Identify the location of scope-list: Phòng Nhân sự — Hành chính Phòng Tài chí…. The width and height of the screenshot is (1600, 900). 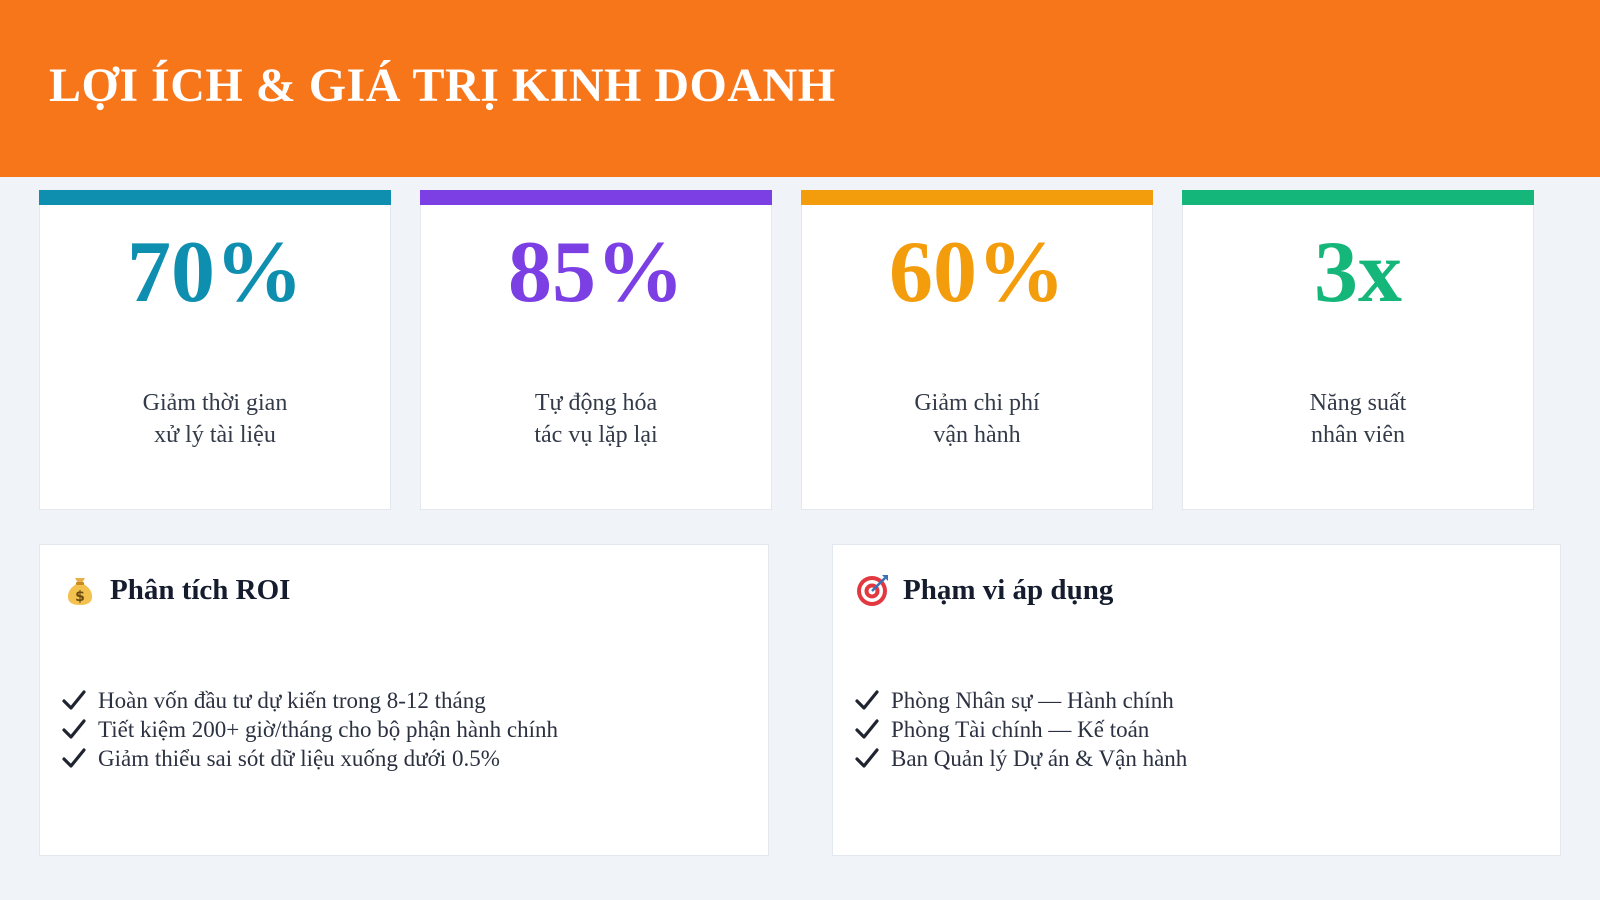
(1021, 729).